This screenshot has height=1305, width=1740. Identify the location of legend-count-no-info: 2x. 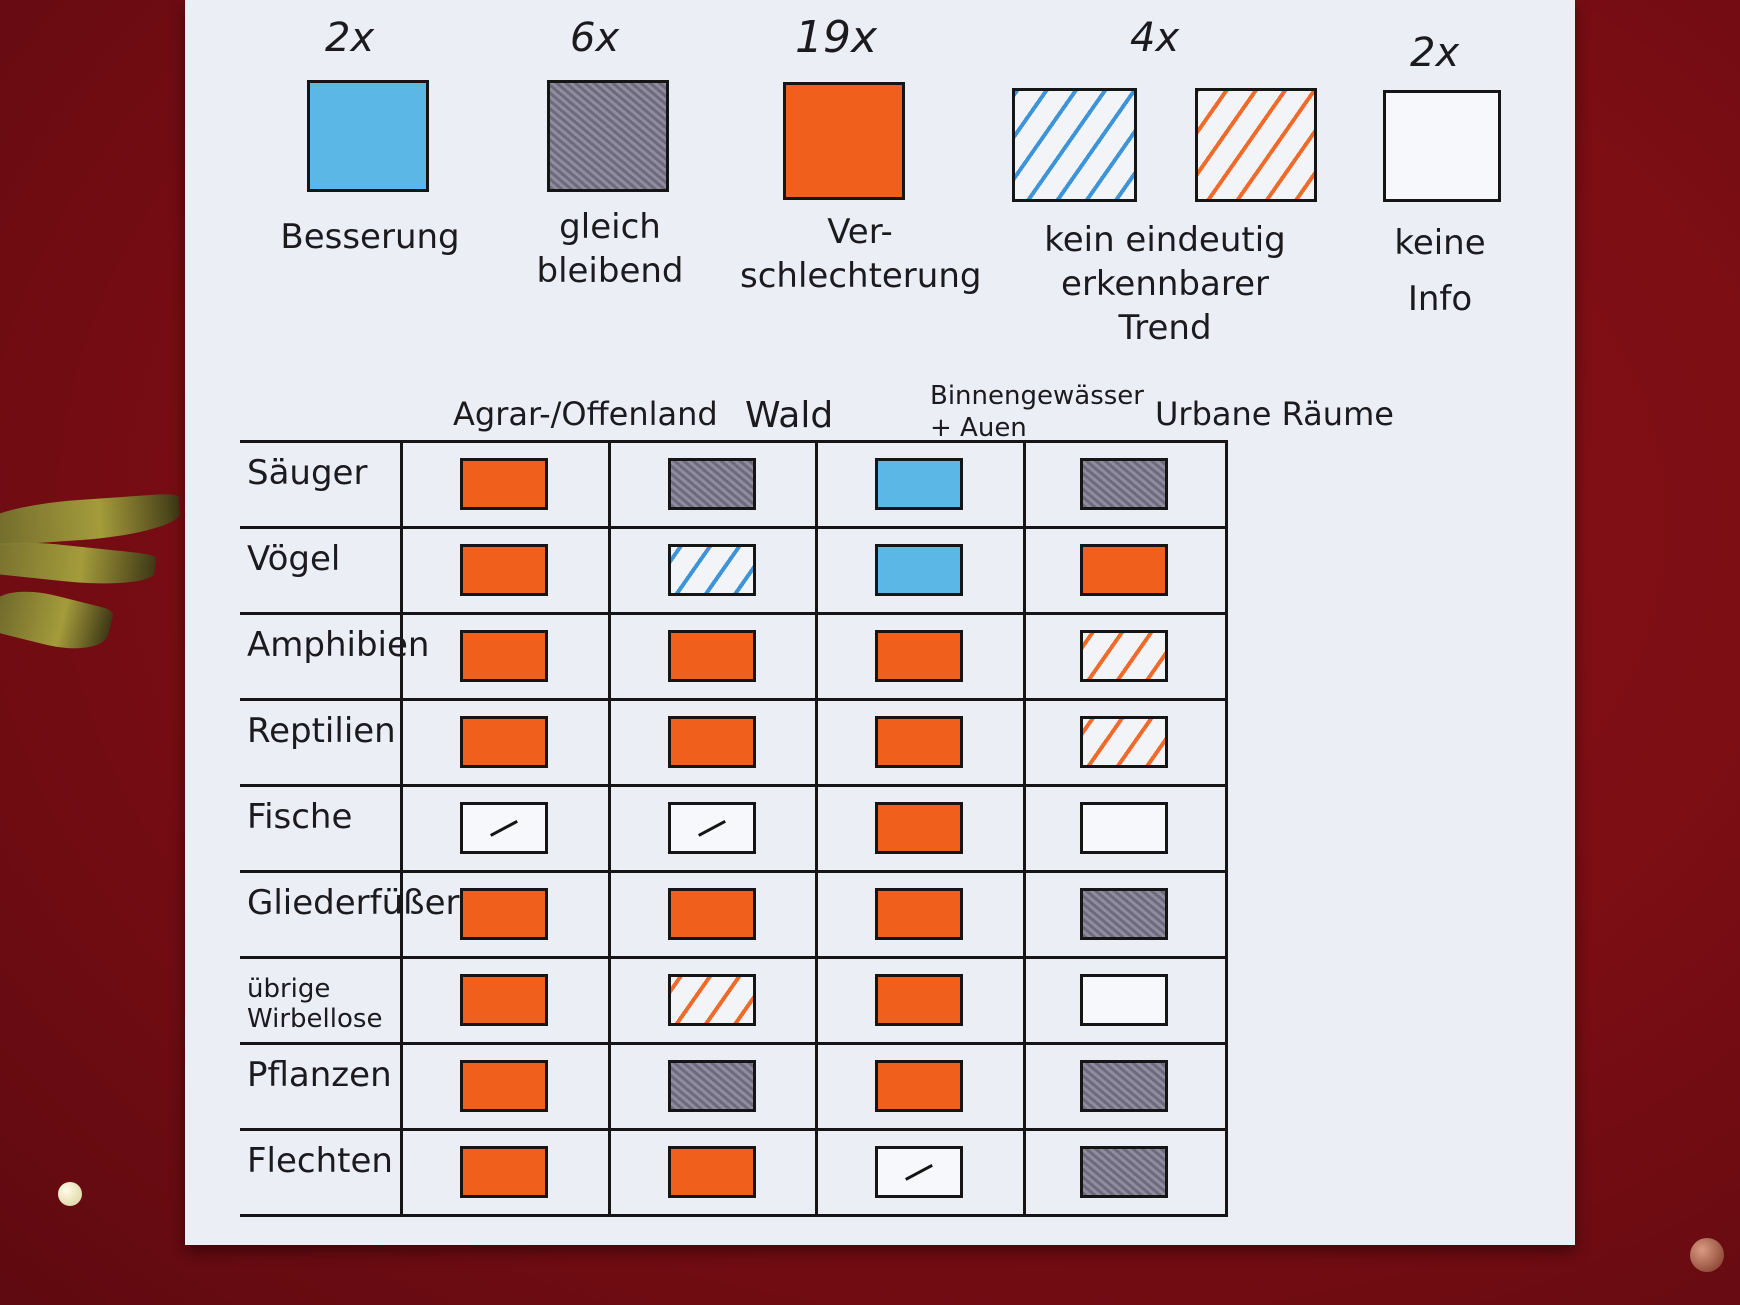
(1435, 53).